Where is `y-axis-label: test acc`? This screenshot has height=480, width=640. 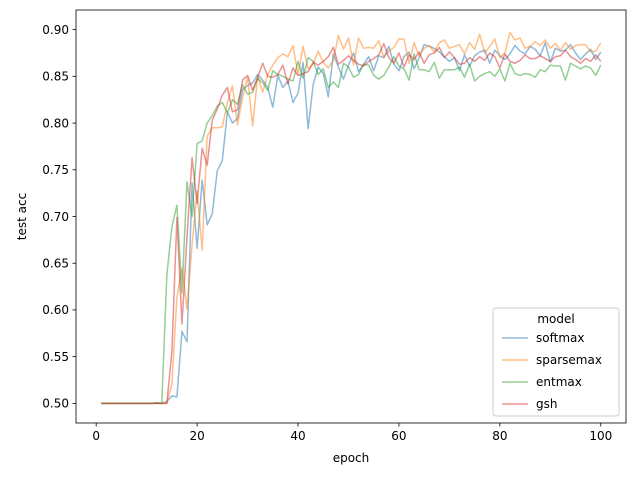 y-axis-label: test acc is located at coordinates (22, 216).